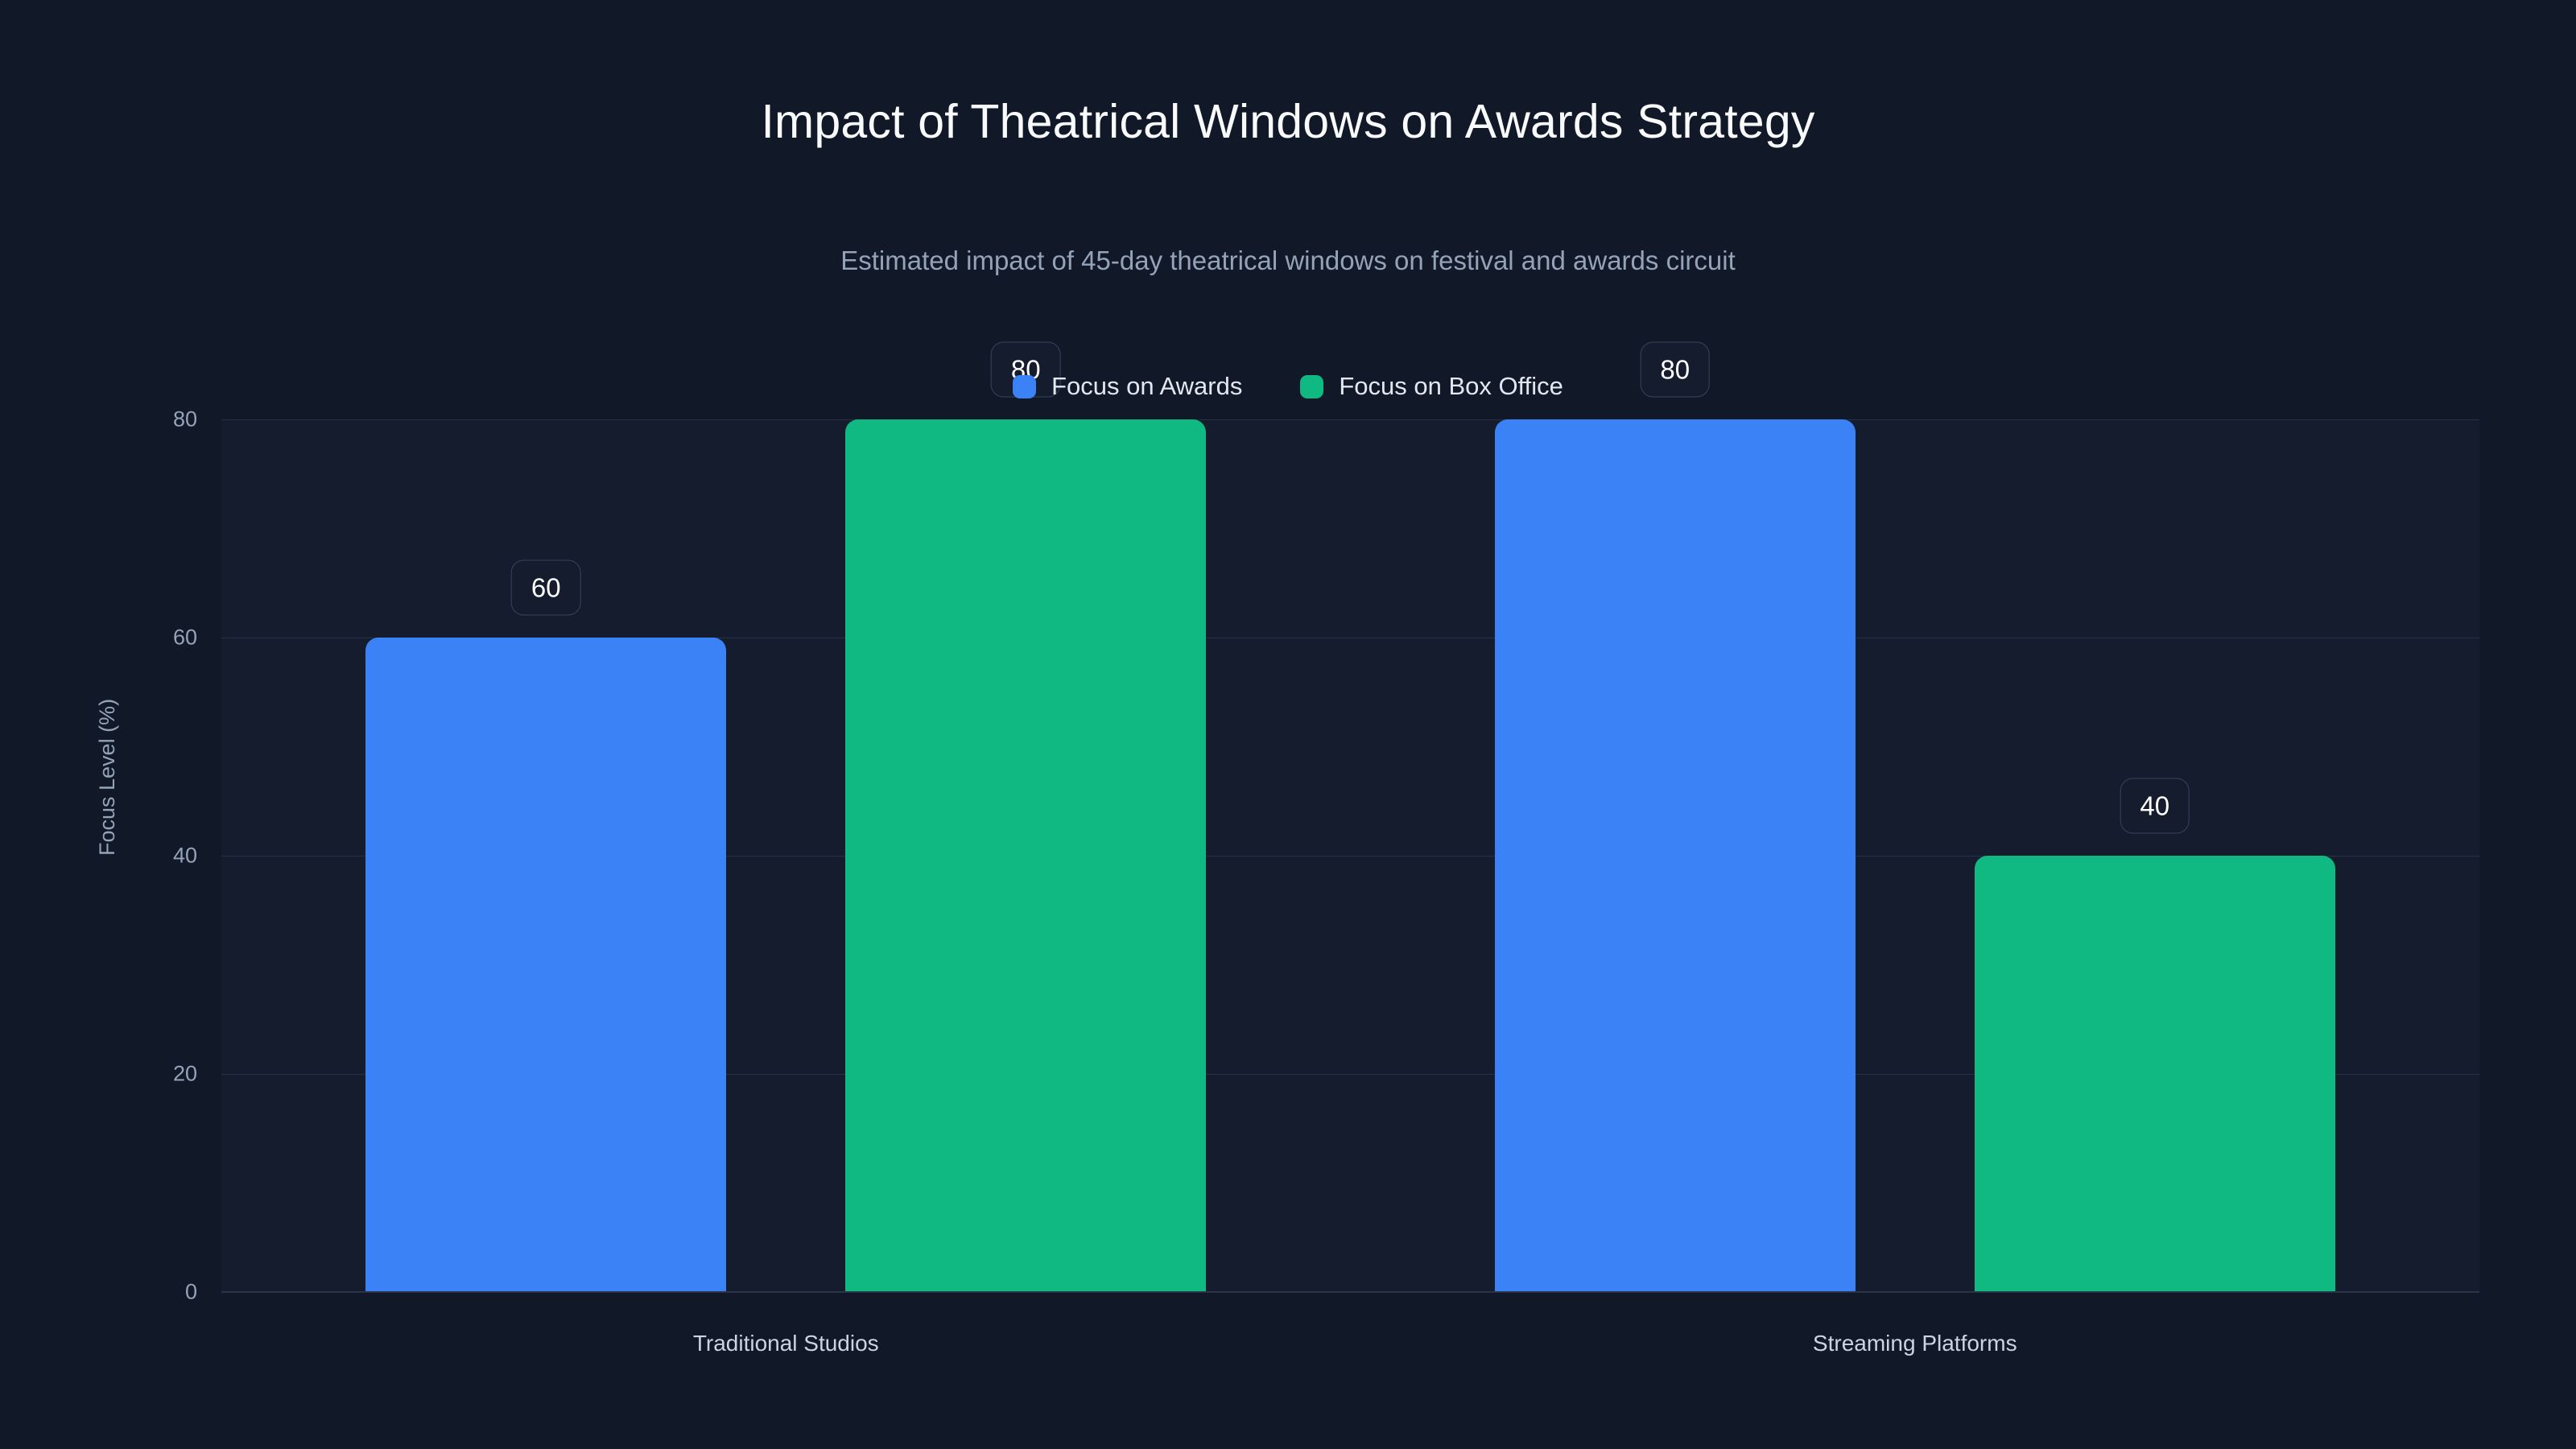 This screenshot has width=2576, height=1449. What do you see at coordinates (184, 855) in the screenshot?
I see `y-axis-tick-label: 40` at bounding box center [184, 855].